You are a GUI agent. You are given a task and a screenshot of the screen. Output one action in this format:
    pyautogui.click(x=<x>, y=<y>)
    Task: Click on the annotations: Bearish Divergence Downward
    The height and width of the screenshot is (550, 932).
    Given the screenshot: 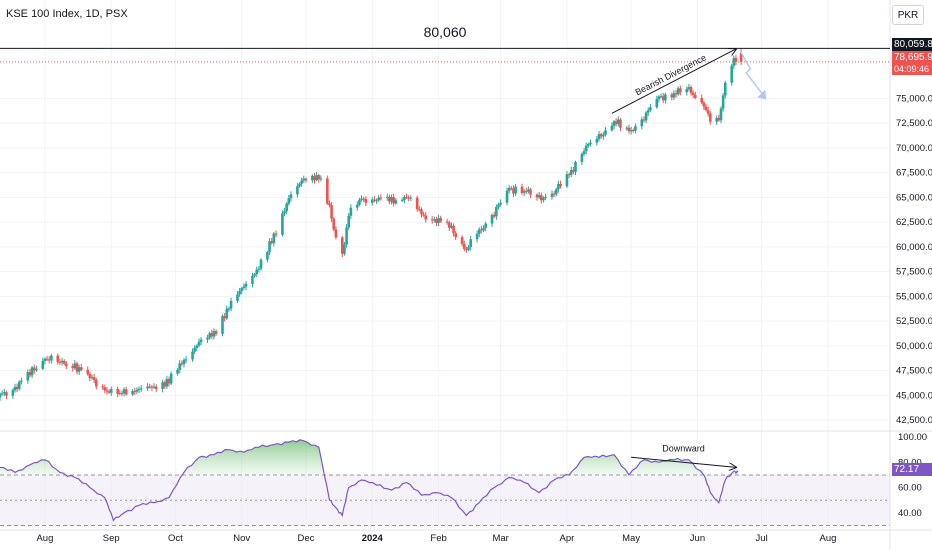 What is the action you would take?
    pyautogui.click(x=689, y=258)
    